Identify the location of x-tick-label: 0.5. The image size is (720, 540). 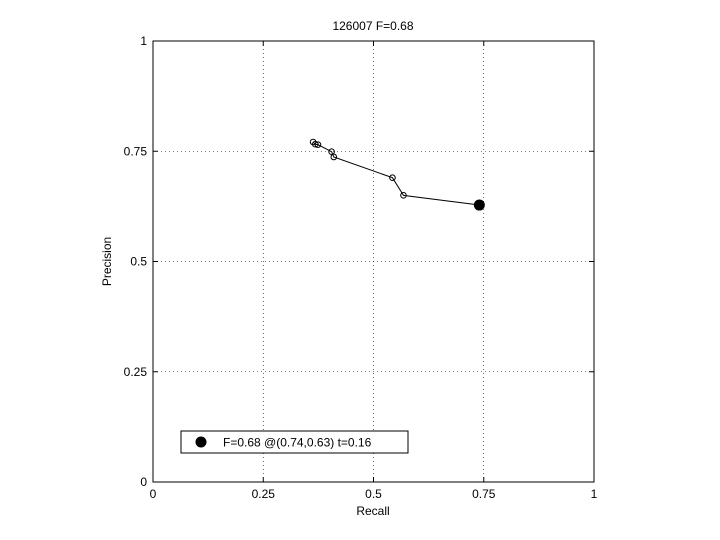
(373, 494).